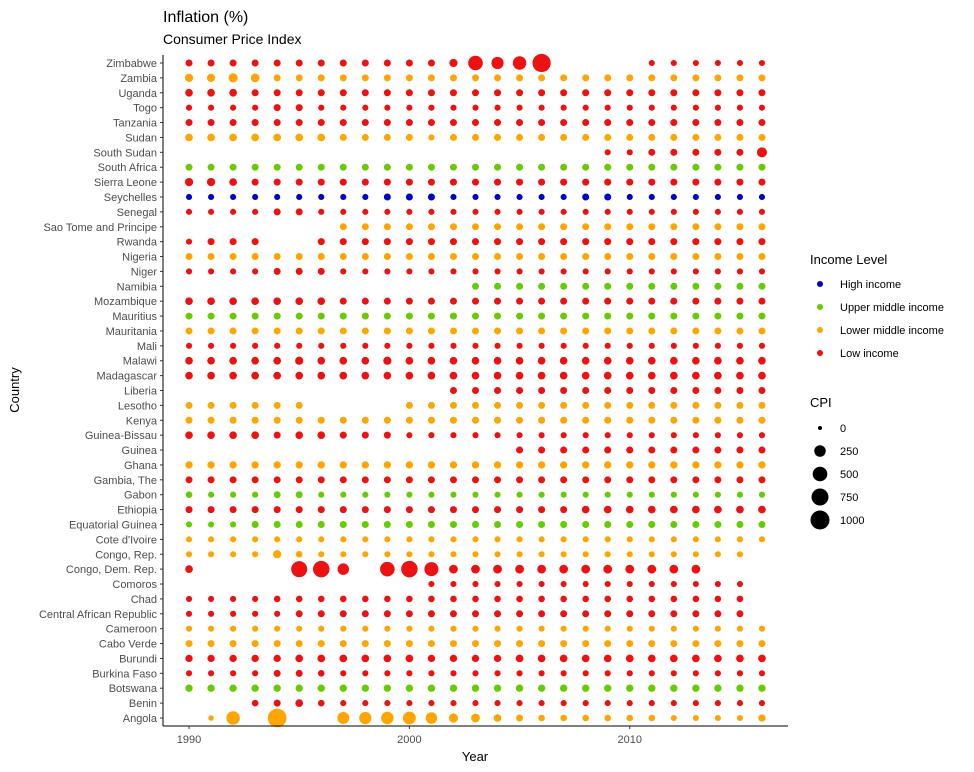 The image size is (974, 772). I want to click on legend-cpi-label: 0, so click(843, 429).